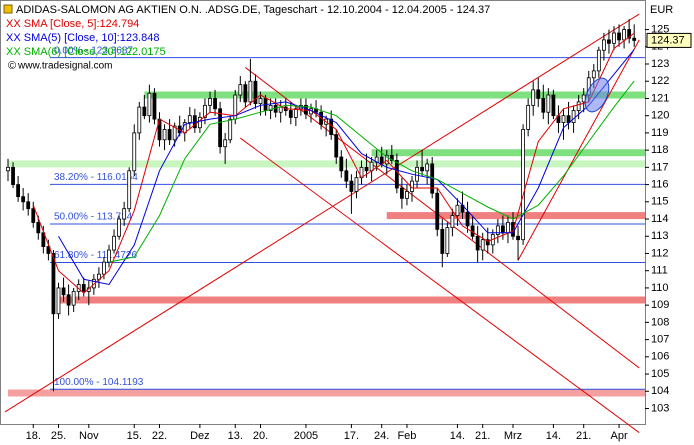 This screenshot has height=445, width=694. Describe the element at coordinates (660, 236) in the screenshot. I see `y-tick-label: 113` at that location.